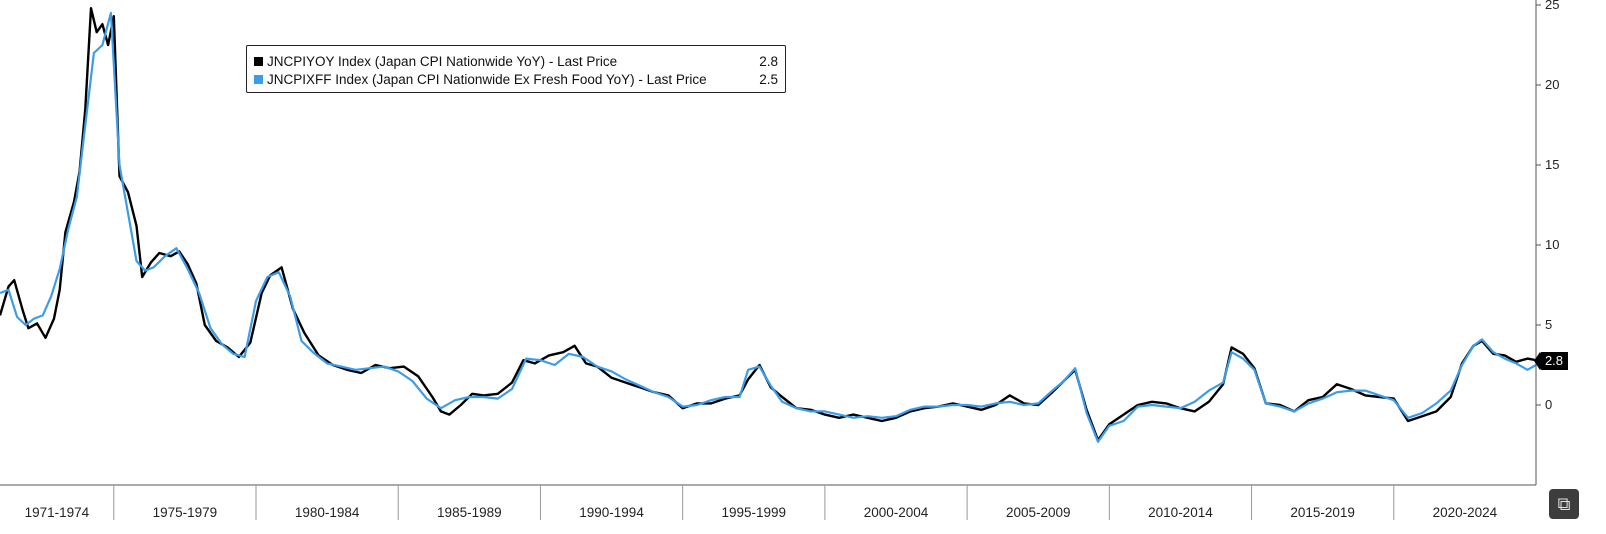 Image resolution: width=1606 pixels, height=534 pixels. Describe the element at coordinates (1548, 404) in the screenshot. I see `y-tick-label: 0` at that location.